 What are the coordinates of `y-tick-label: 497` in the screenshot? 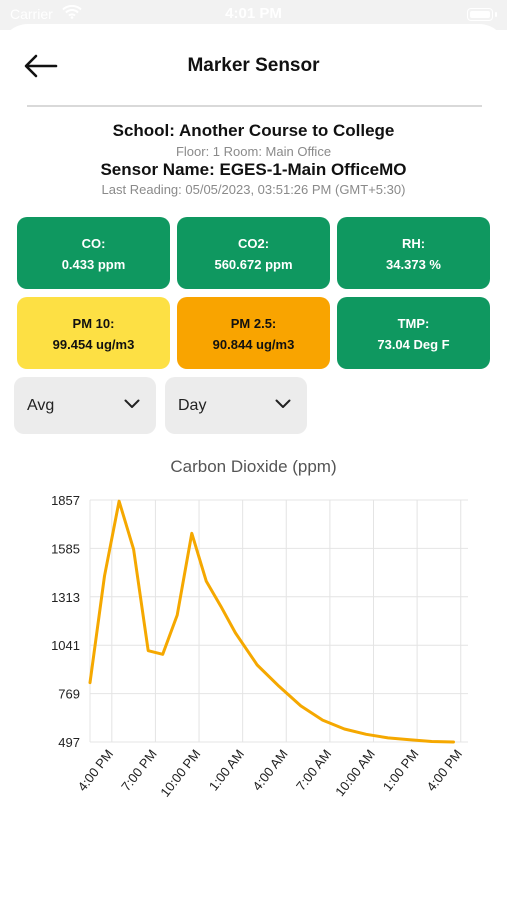 It's located at (69, 742).